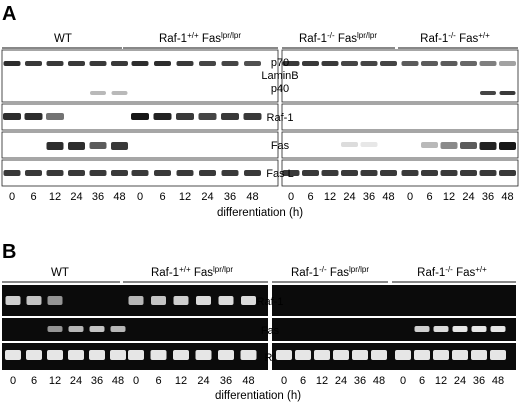 The height and width of the screenshot is (404, 520). I want to click on blot-laminb-right, so click(400, 76).